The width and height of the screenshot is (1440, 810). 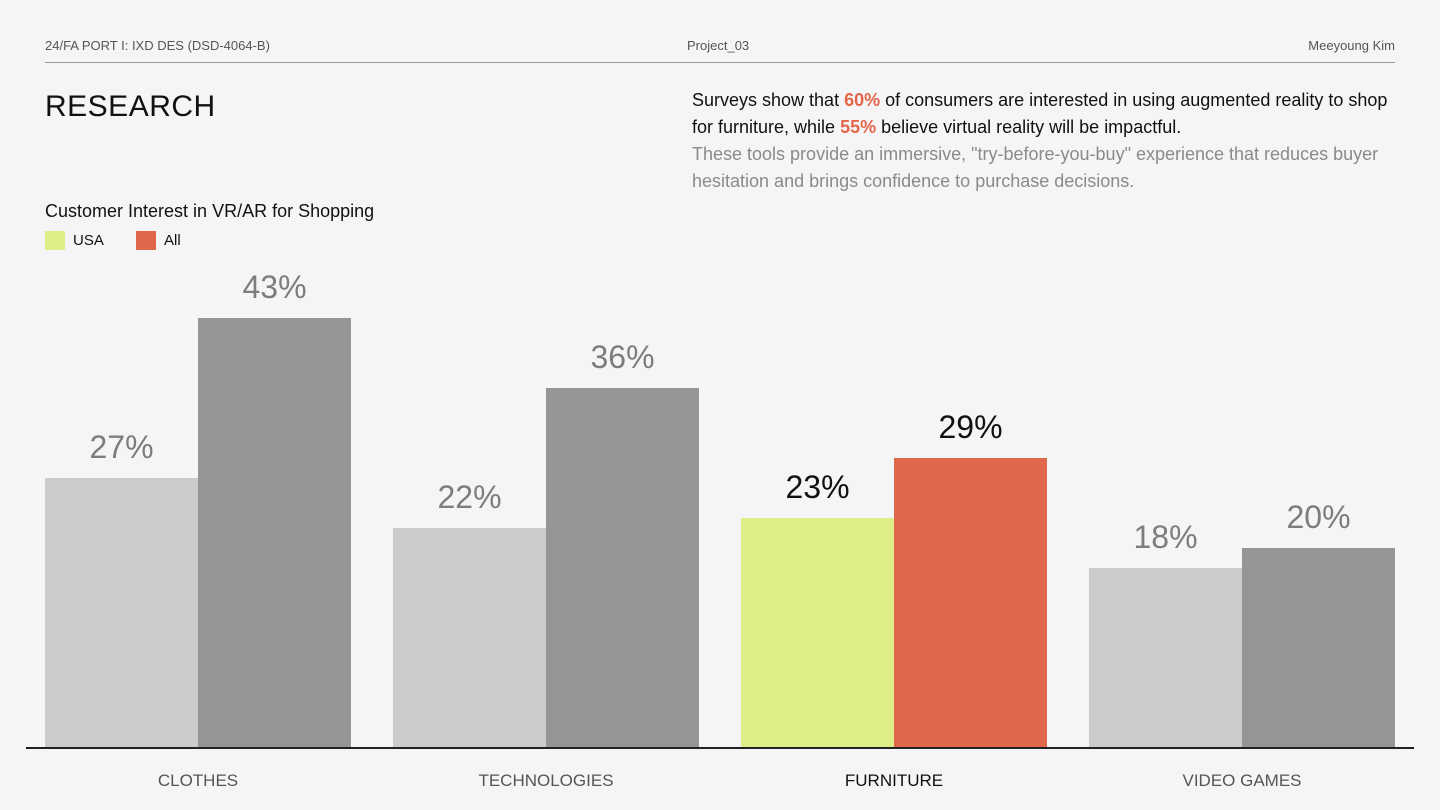 What do you see at coordinates (469, 497) in the screenshot?
I see `value-label-technologies-usa: 22%` at bounding box center [469, 497].